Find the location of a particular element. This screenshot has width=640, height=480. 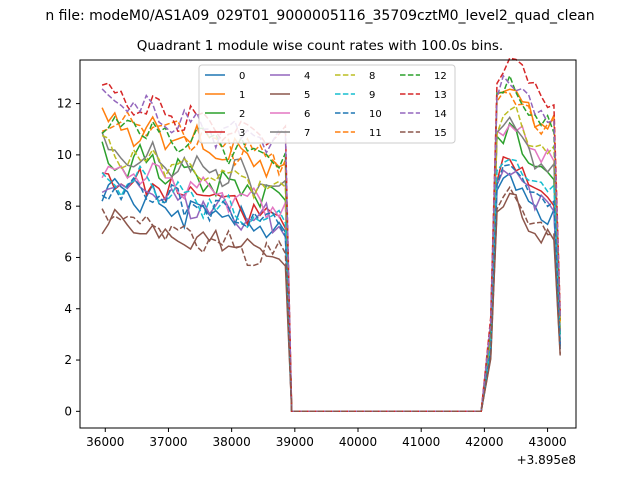

x-tick-label: 37000 is located at coordinates (168, 442).